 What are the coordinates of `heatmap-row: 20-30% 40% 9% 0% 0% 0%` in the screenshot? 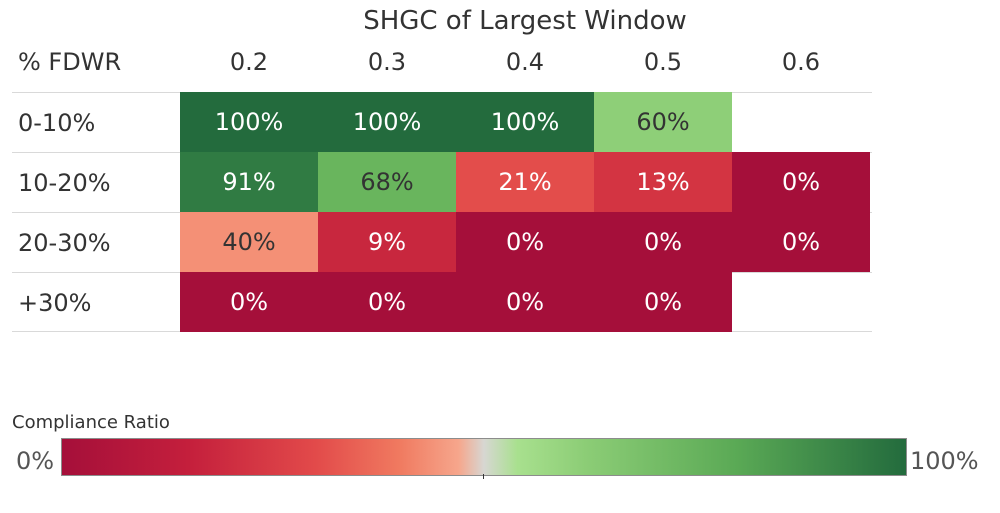 It's located at (442, 242).